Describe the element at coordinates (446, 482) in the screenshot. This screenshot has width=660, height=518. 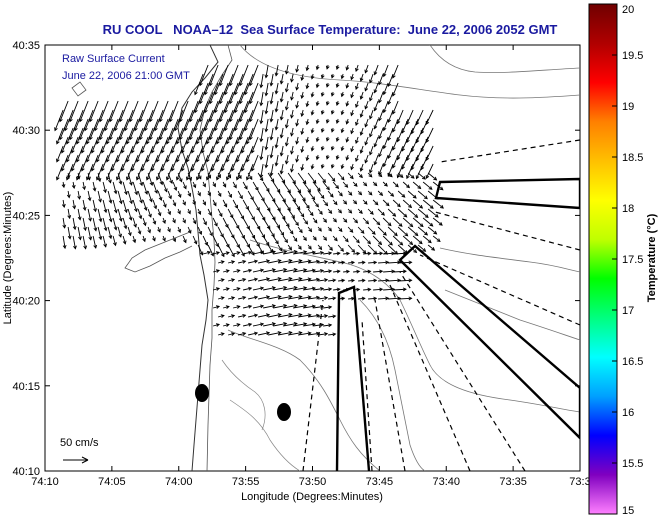
I see `x-tick-label: 73:40` at that location.